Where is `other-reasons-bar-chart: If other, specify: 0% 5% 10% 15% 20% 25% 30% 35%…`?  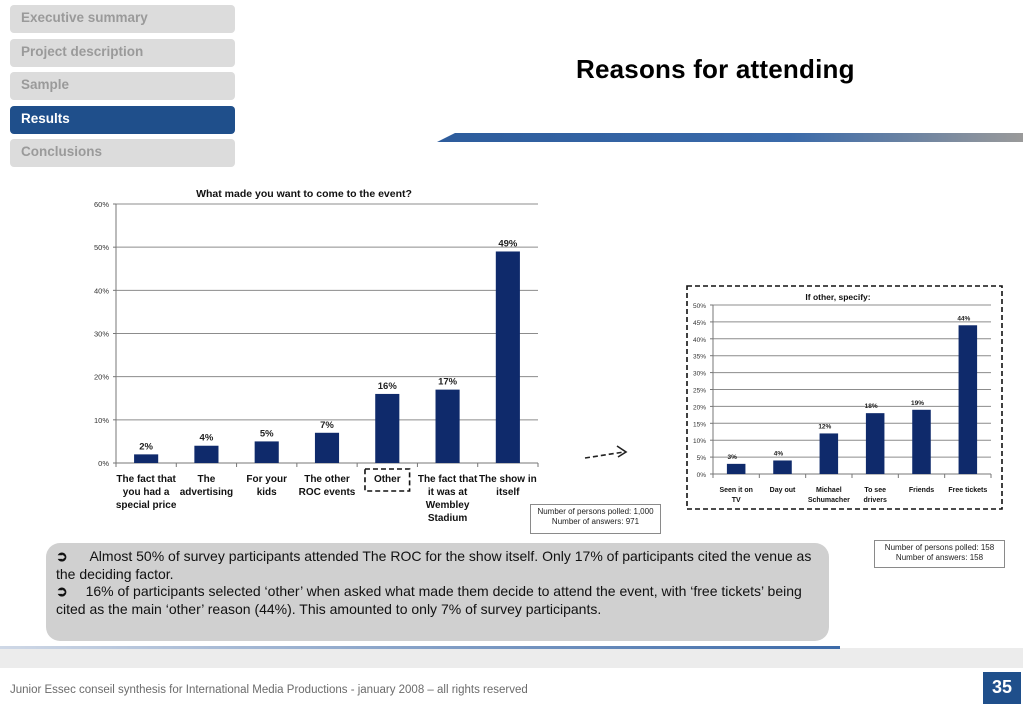 other-reasons-bar-chart: If other, specify: 0% 5% 10% 15% 20% 25% 30% 35%… is located at coordinates (844, 397).